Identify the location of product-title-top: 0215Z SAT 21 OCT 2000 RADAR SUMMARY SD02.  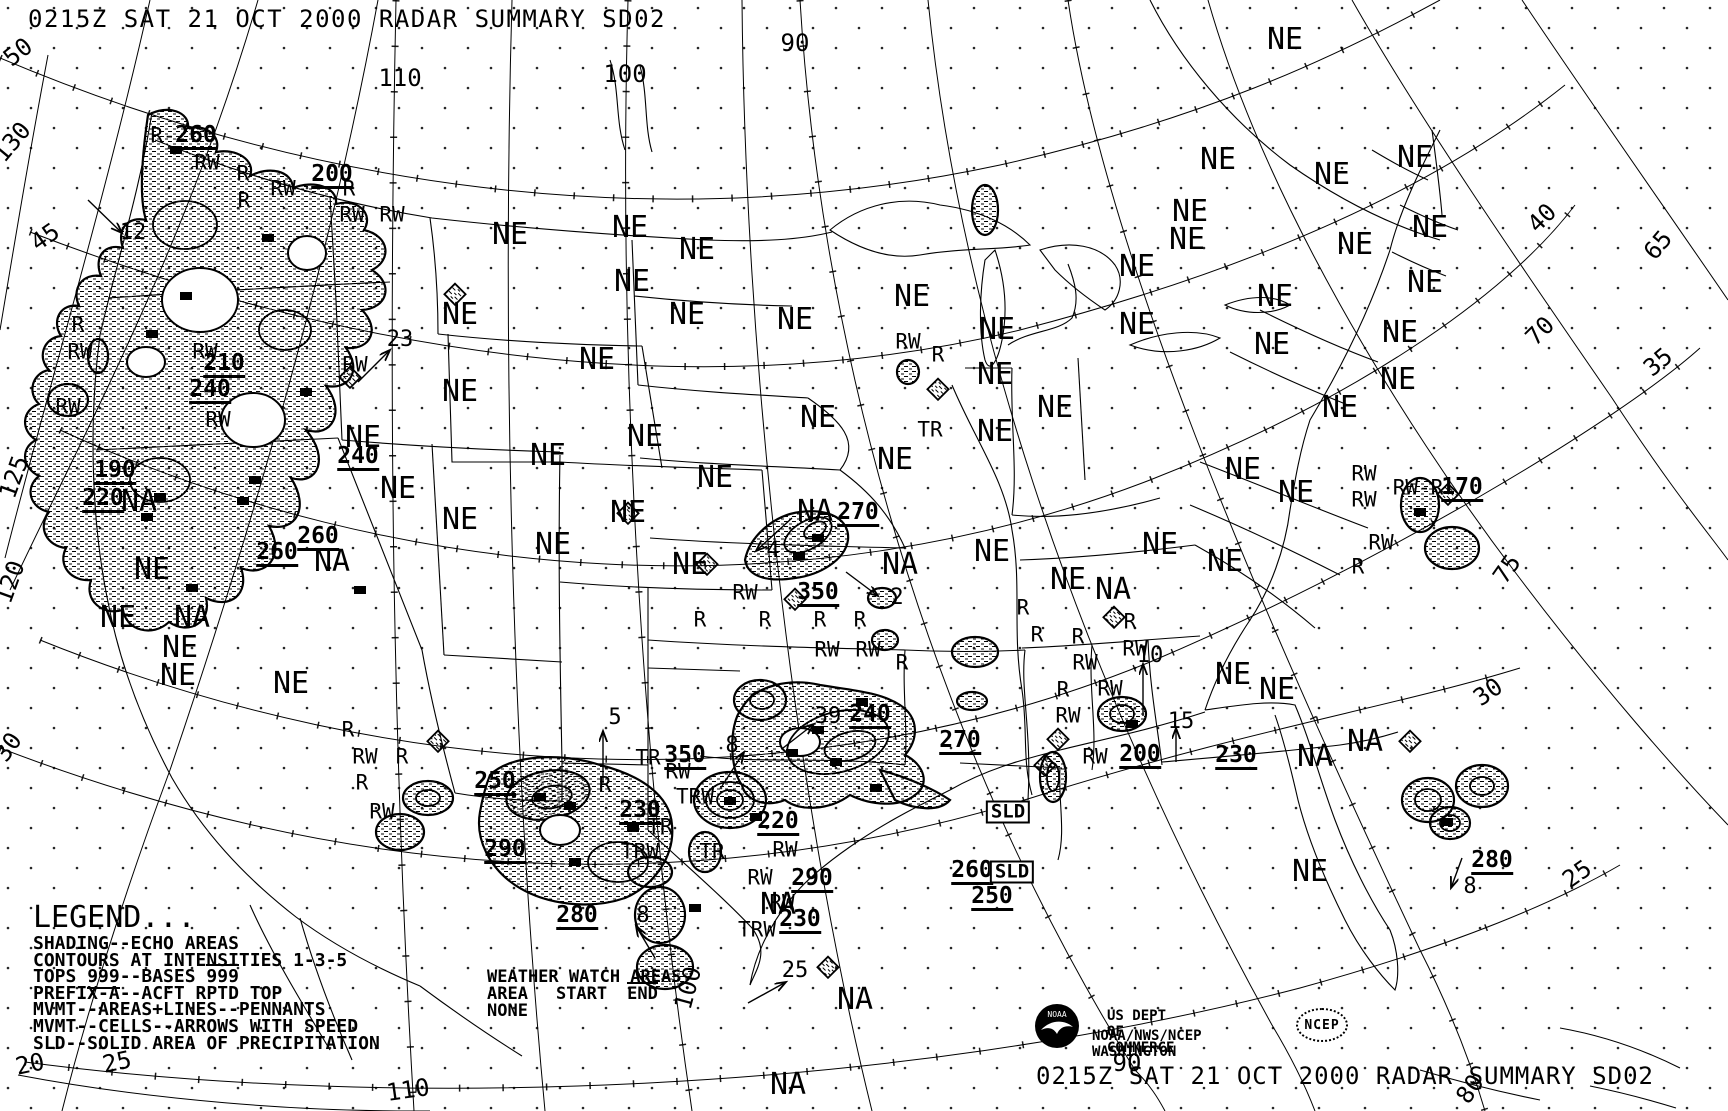
(347, 19).